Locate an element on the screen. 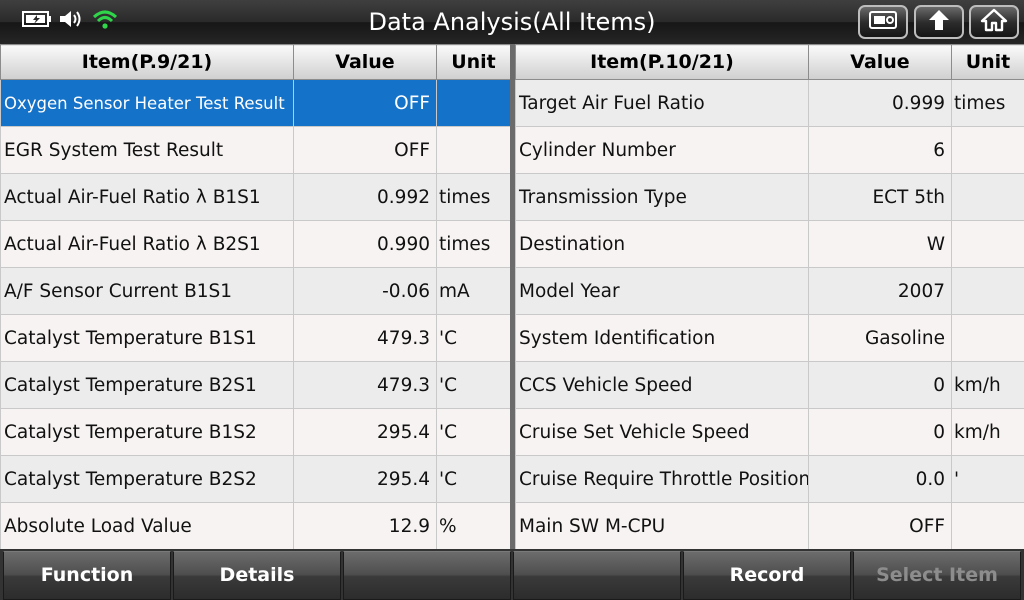 The height and width of the screenshot is (600, 1024). table-row: Cylinder Number 6 is located at coordinates (769, 150).